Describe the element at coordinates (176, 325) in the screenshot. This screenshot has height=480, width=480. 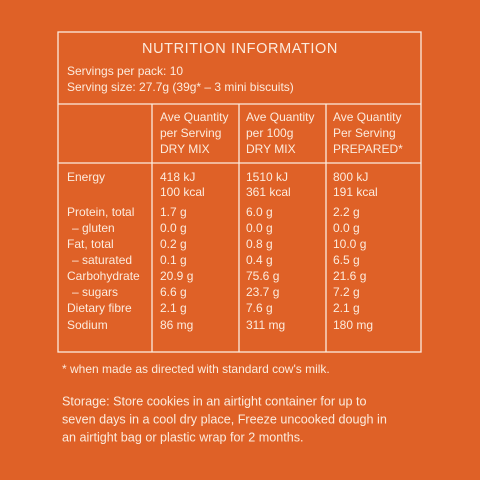
I see `cell-value: 86 mg` at that location.